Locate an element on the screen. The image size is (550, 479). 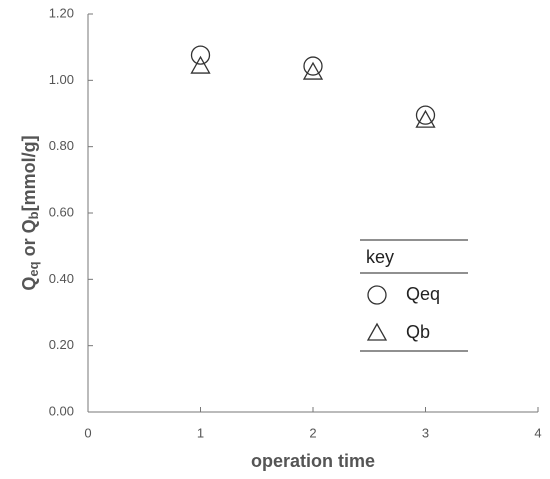
y-tick-label: 0.00 is located at coordinates (61, 410).